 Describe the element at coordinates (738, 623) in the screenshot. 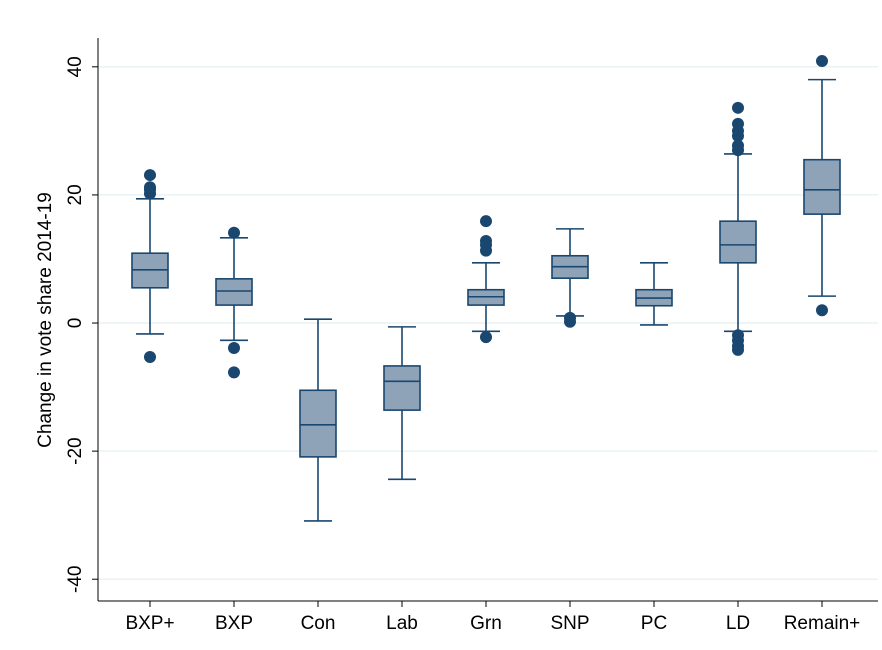

I see `x-tick-label: LD` at that location.